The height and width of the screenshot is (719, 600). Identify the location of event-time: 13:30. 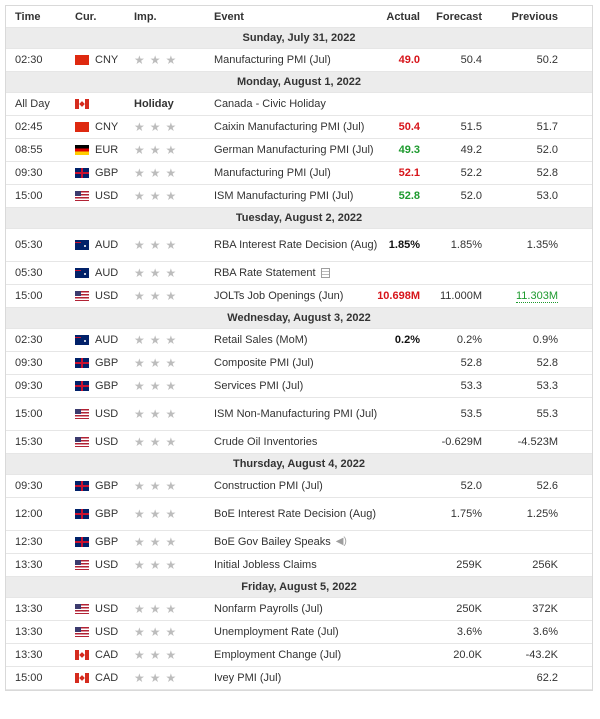
(29, 632).